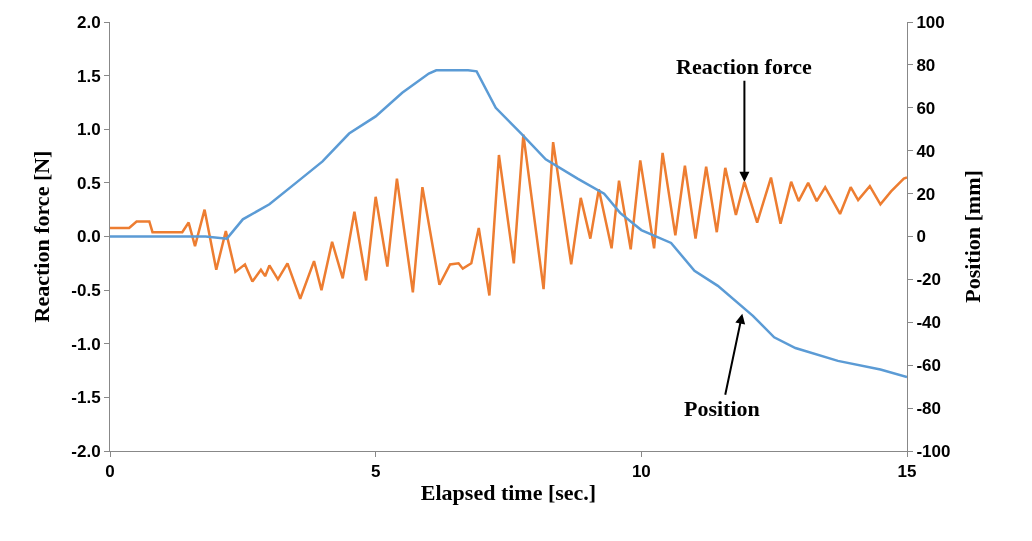 The height and width of the screenshot is (541, 1032). I want to click on y2-tick-label: 60, so click(926, 108).